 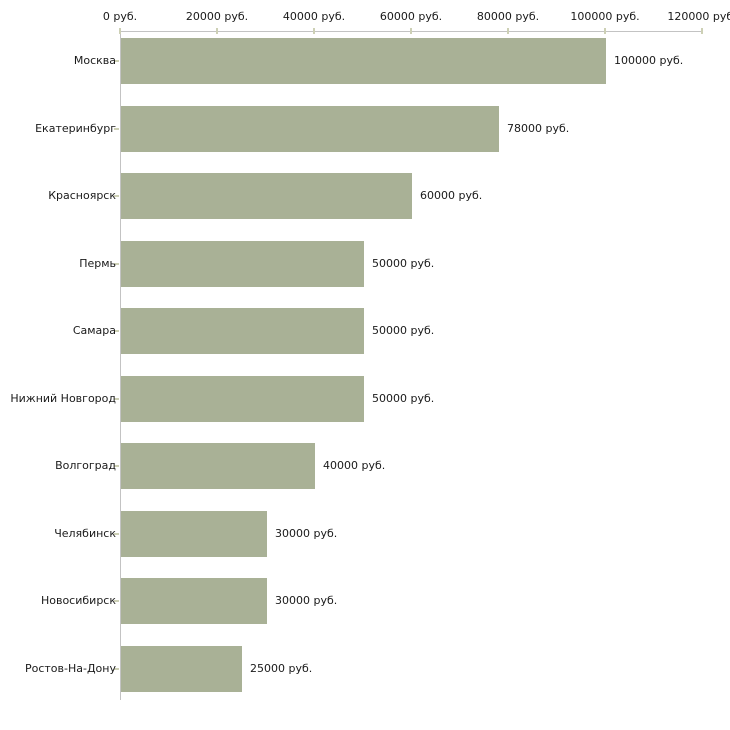 What do you see at coordinates (120, 365) in the screenshot?
I see `y-axis-line` at bounding box center [120, 365].